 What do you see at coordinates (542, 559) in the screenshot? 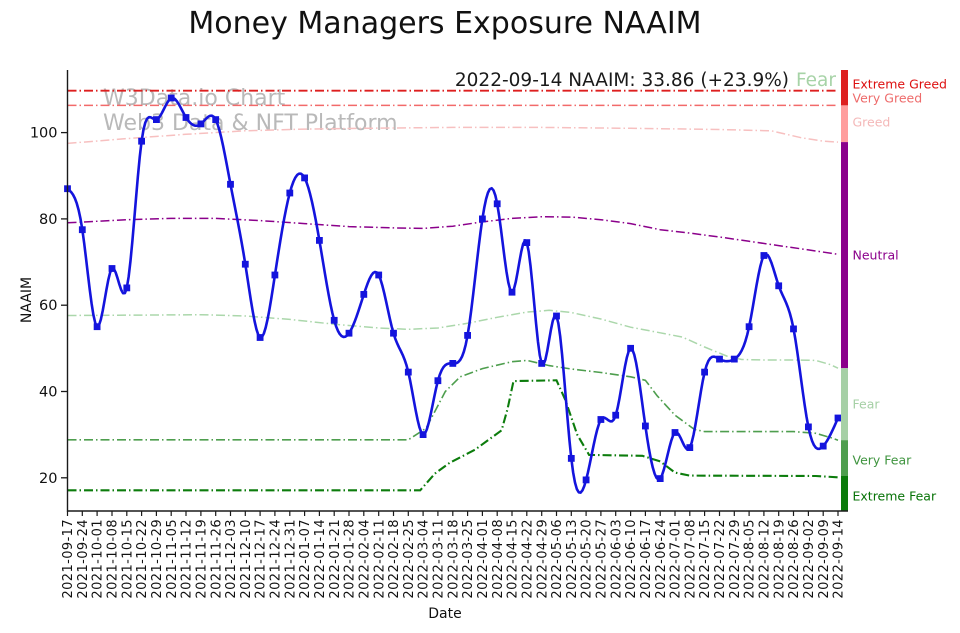
I see `x-tick-label: 2022-04-29` at bounding box center [542, 559].